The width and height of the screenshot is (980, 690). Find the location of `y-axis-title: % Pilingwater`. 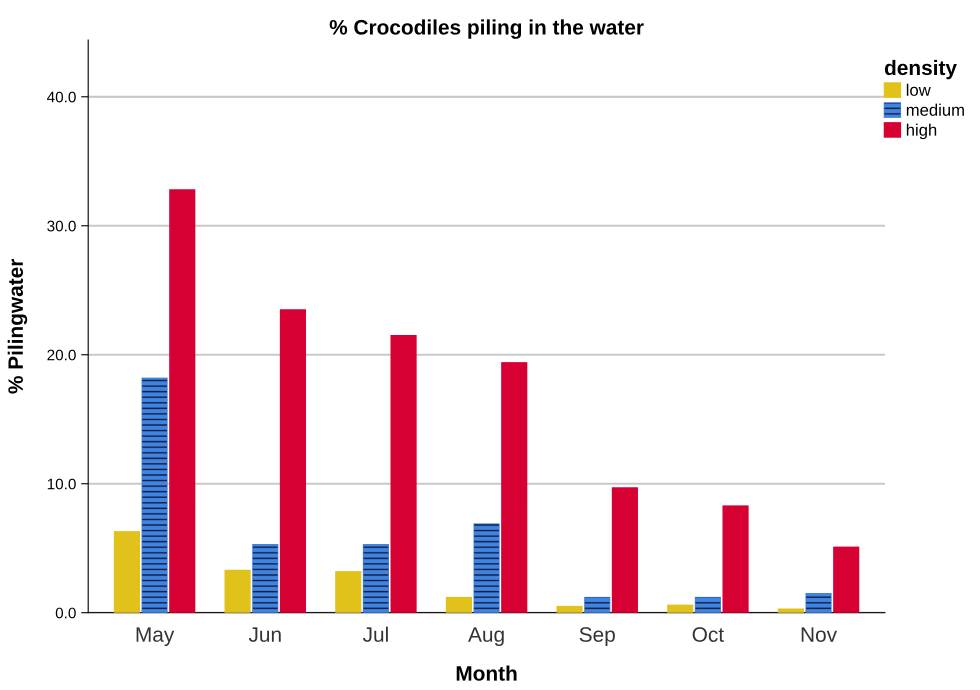

y-axis-title: % Pilingwater is located at coordinates (18, 326).